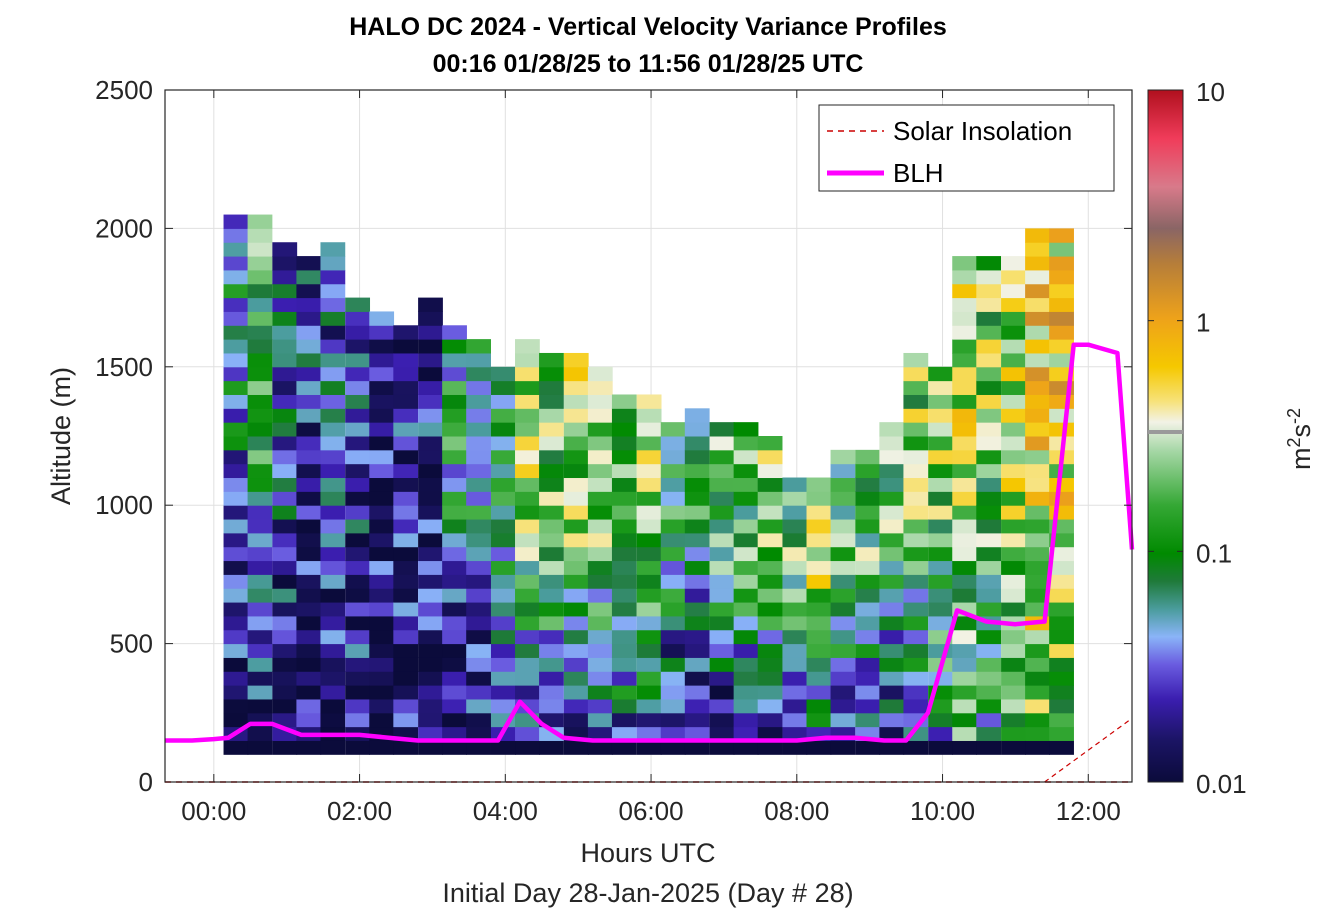 The width and height of the screenshot is (1343, 911). Describe the element at coordinates (648, 64) in the screenshot. I see `chart-subtitle: 00:16 01/28/25 to 11:56 01/28/25 UTC` at that location.